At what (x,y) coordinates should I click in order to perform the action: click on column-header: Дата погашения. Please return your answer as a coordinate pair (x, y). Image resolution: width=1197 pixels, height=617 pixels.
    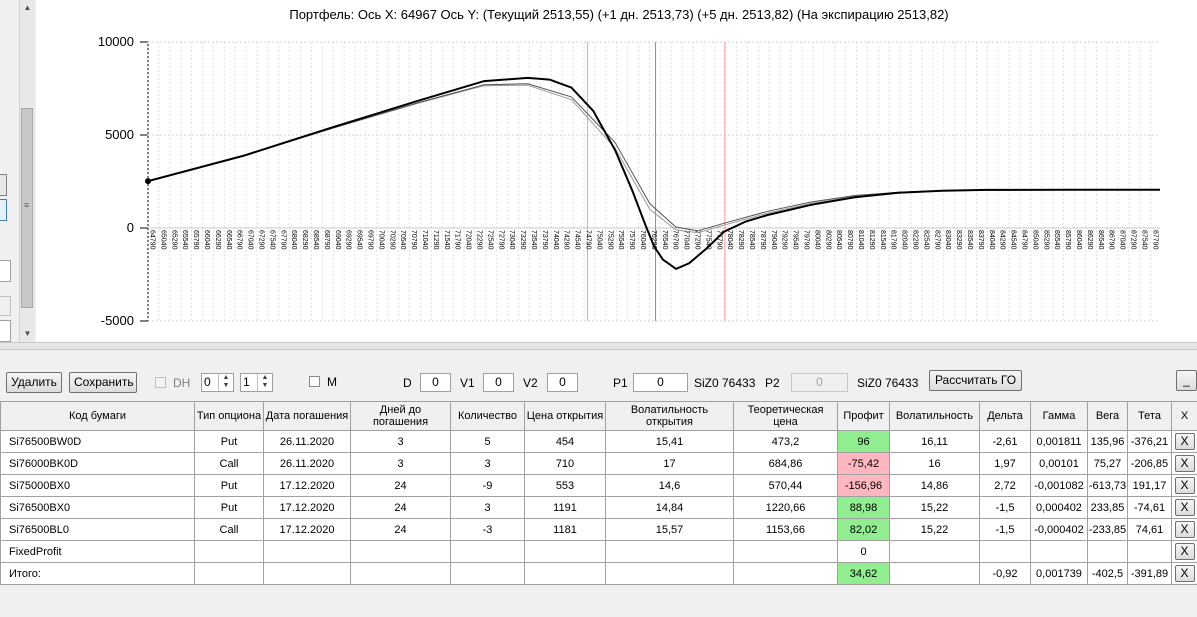
    Looking at the image, I should click on (307, 416).